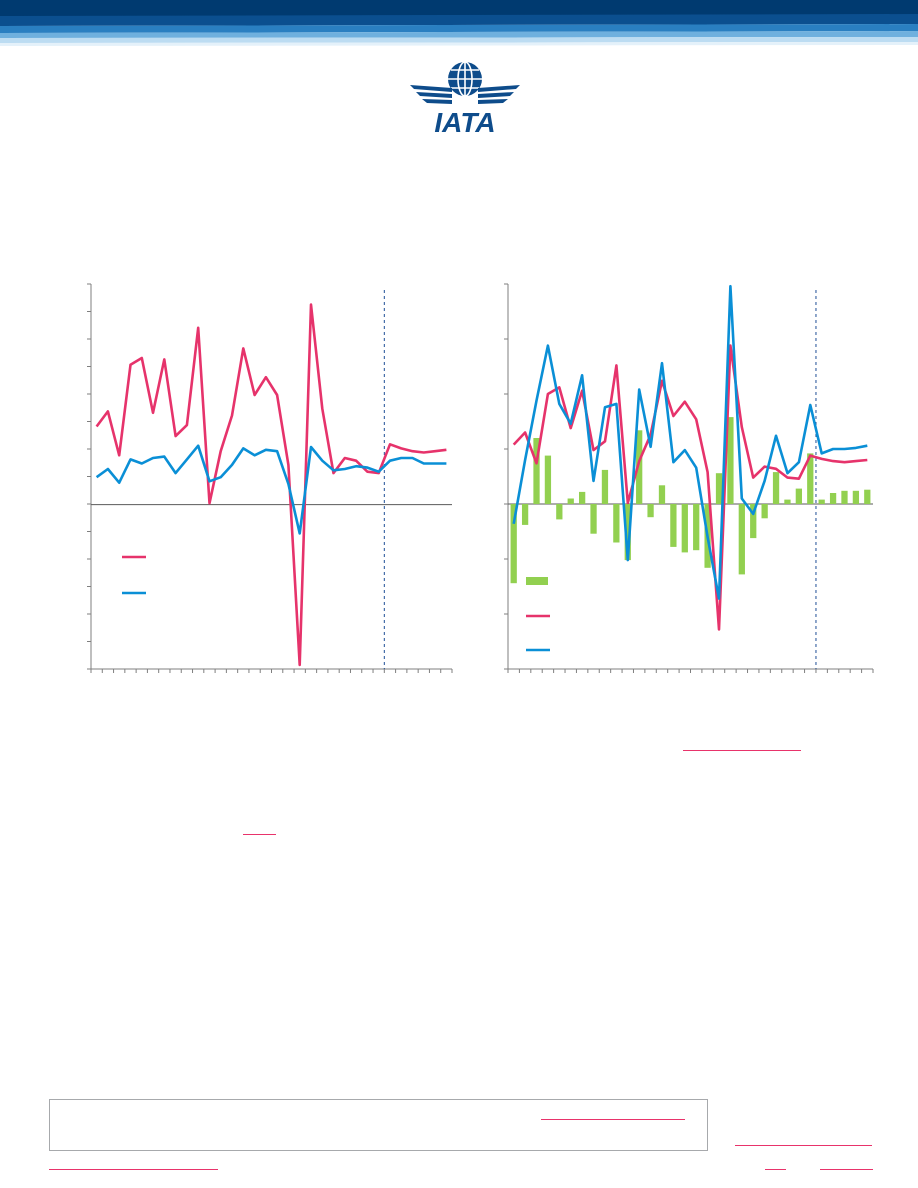  I want to click on note-box-link, so click(613, 1119).